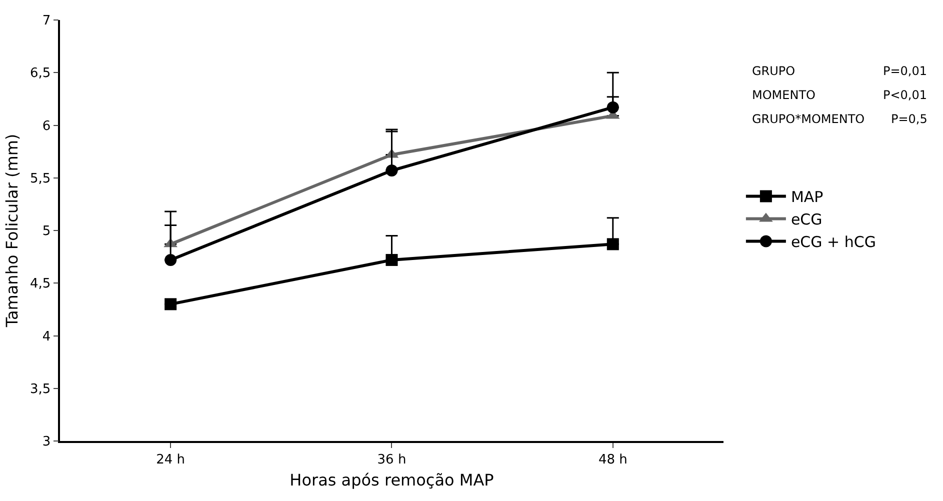 Image resolution: width=943 pixels, height=501 pixels. Describe the element at coordinates (784, 95) in the screenshot. I see `text: MOMENTO` at that location.